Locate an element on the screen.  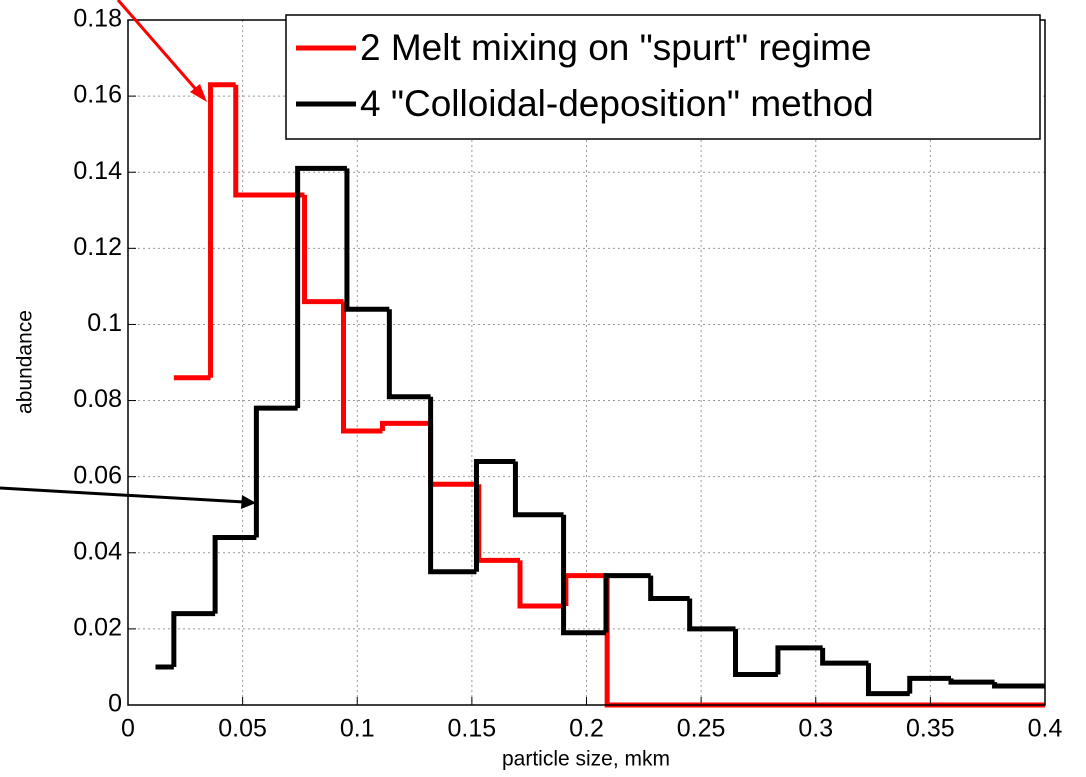
y-tick-label: 0.02 is located at coordinates (97, 627).